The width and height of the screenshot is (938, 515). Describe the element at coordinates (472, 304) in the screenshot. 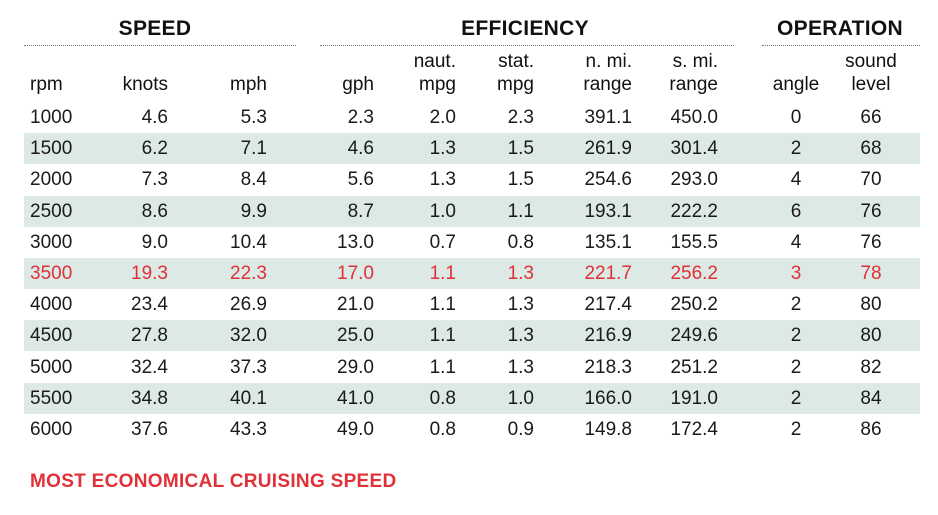

I see `table-row: 4000 23.4 26.9 21.0 1.1 1.3 217.4 250.2 2 80` at that location.